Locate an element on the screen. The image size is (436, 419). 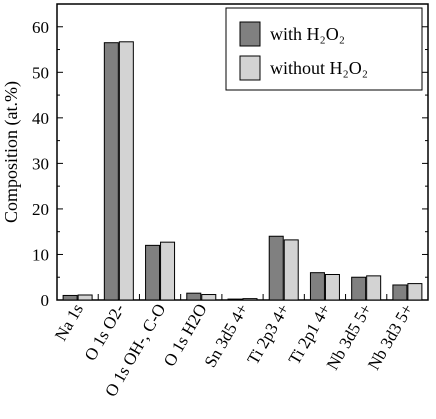
y-tick-label: 10 is located at coordinates (40, 254).